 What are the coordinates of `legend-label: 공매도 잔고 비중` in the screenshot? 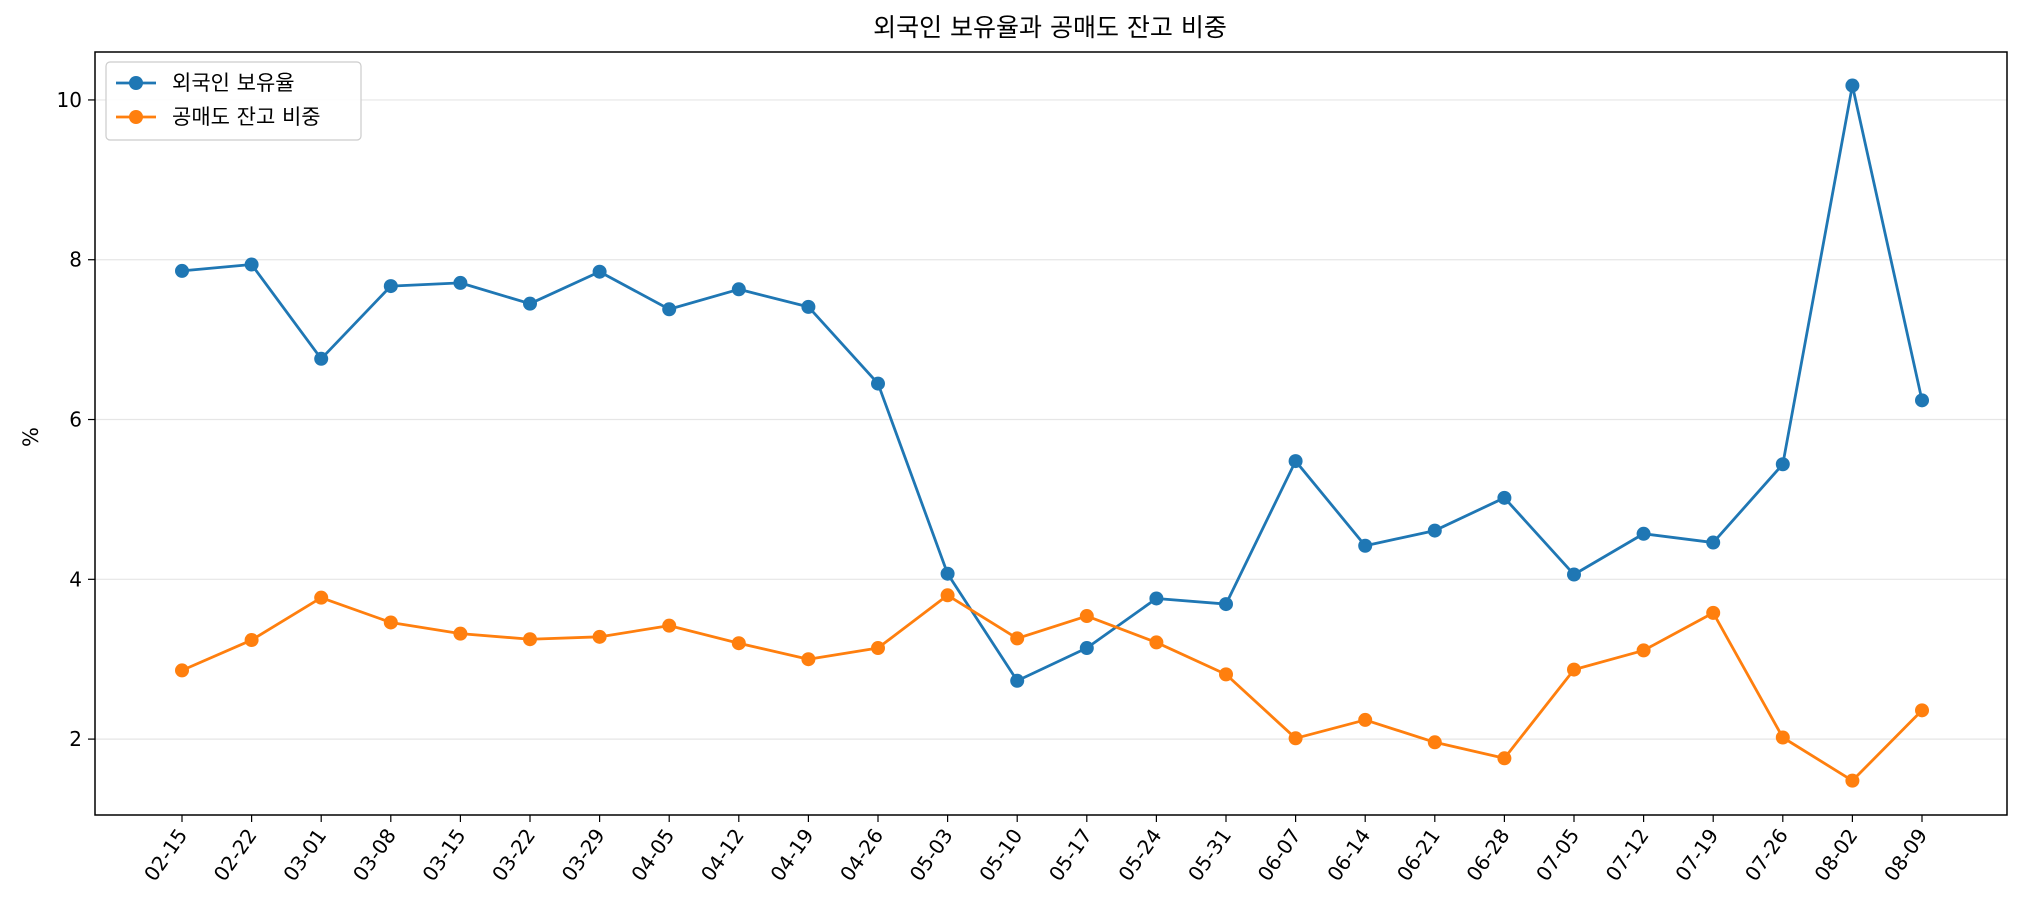 It's located at (246, 117).